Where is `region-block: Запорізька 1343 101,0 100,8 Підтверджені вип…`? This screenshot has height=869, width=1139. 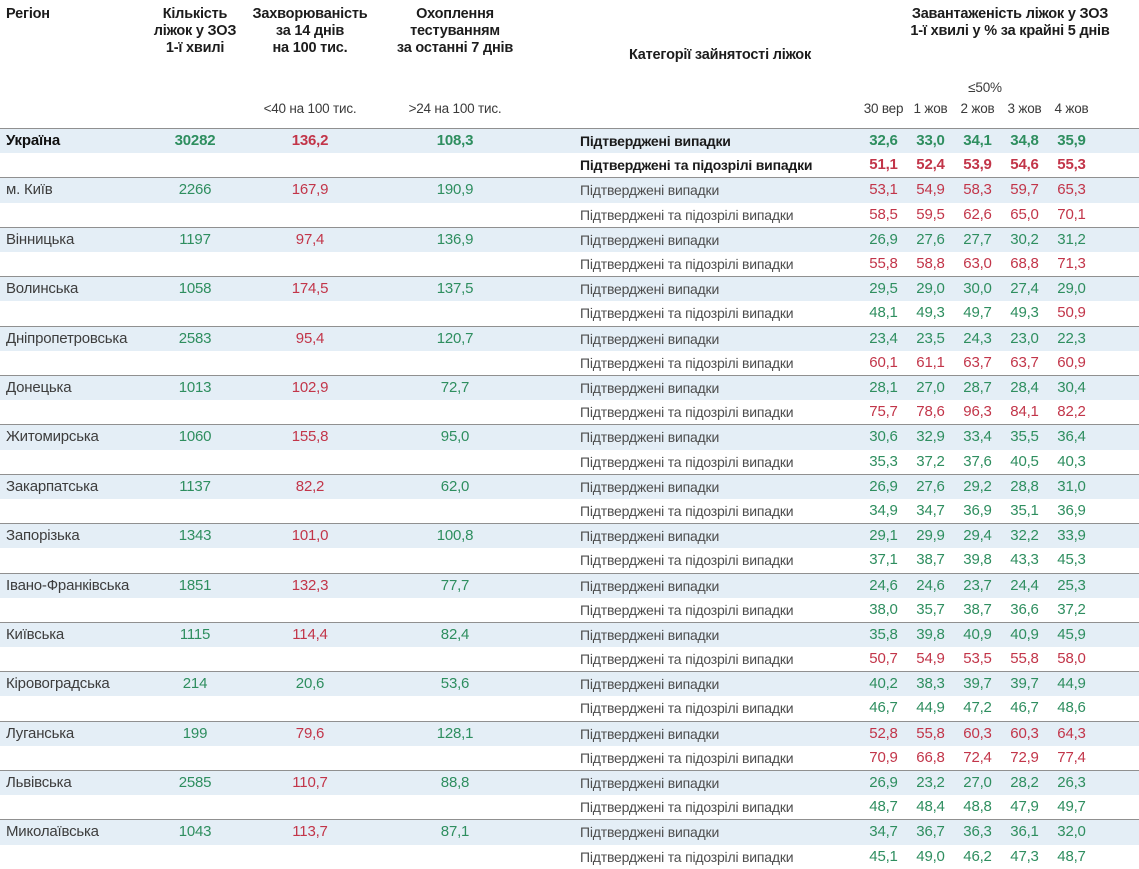 region-block: Запорізька 1343 101,0 100,8 Підтверджені вип… is located at coordinates (569, 547).